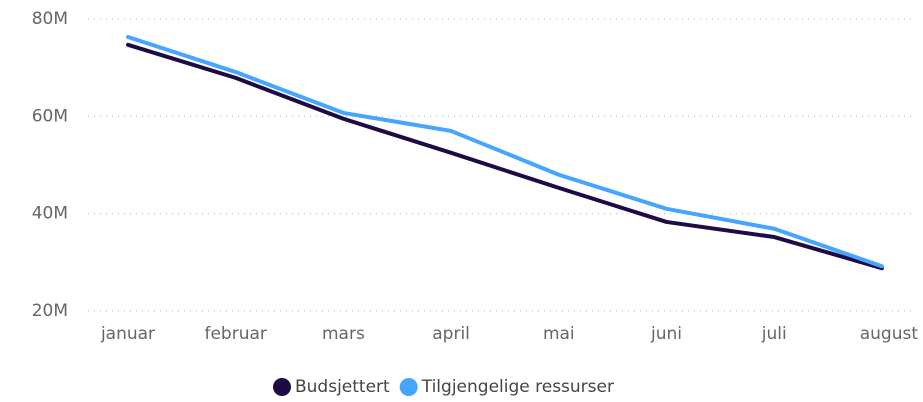 The image size is (923, 402). Describe the element at coordinates (889, 334) in the screenshot. I see `x-tick-label: august` at that location.